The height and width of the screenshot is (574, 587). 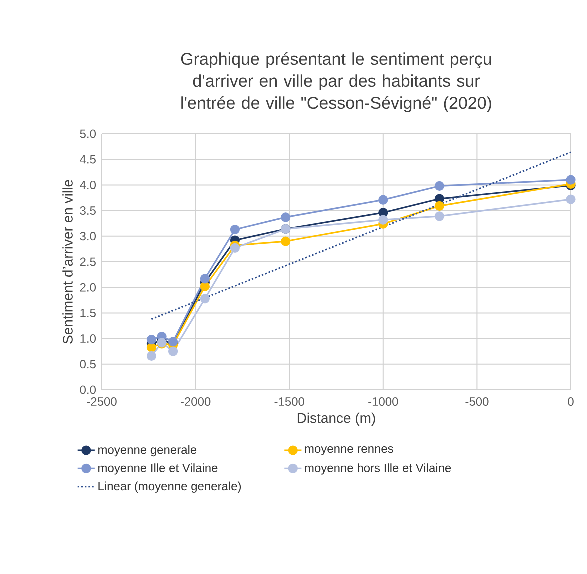 I want to click on y-tick-label: 1.0, so click(x=88, y=339).